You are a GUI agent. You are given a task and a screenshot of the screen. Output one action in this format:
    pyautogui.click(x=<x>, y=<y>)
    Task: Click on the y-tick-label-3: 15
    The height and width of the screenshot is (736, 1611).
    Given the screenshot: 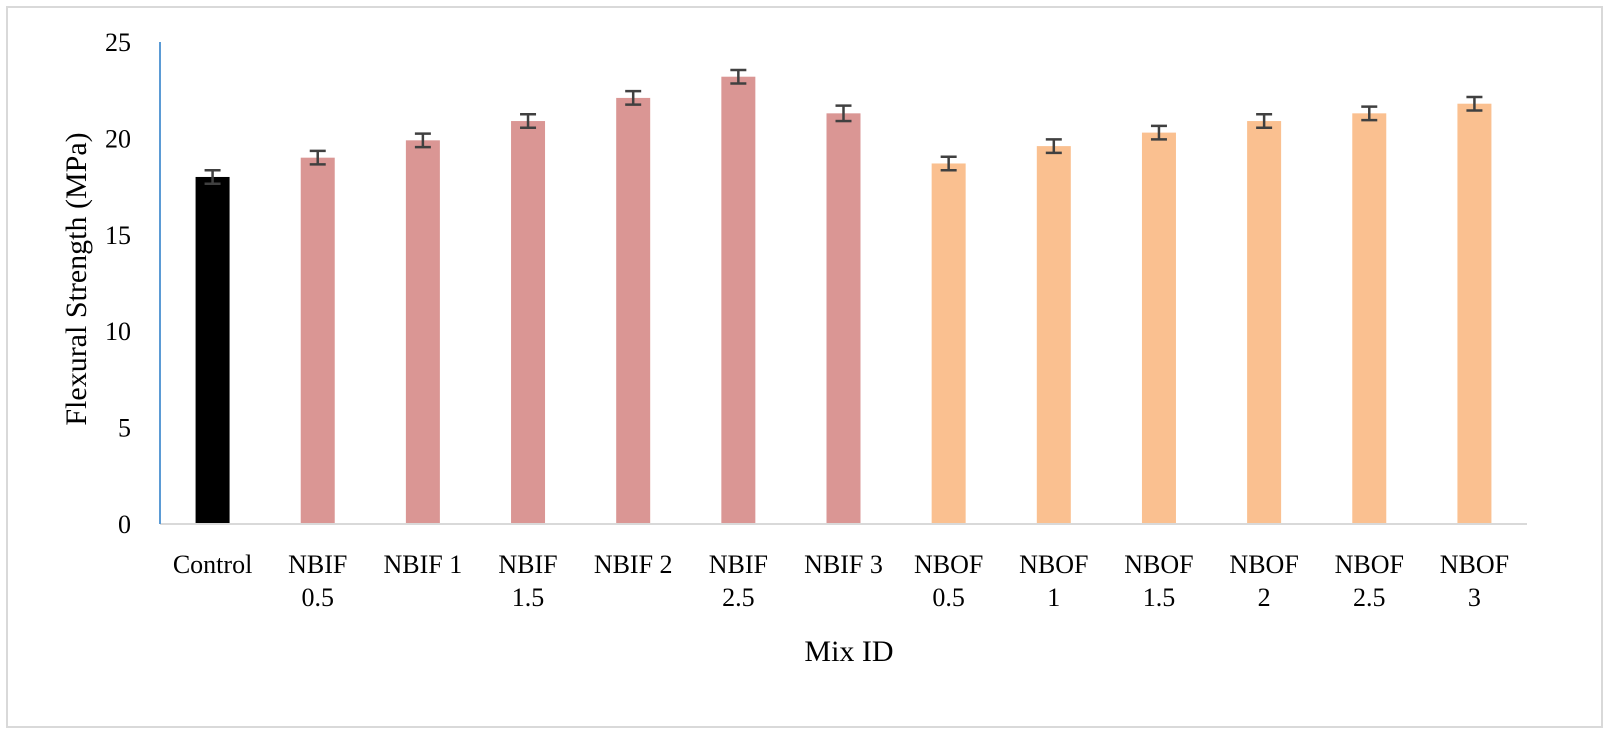 What is the action you would take?
    pyautogui.click(x=118, y=235)
    